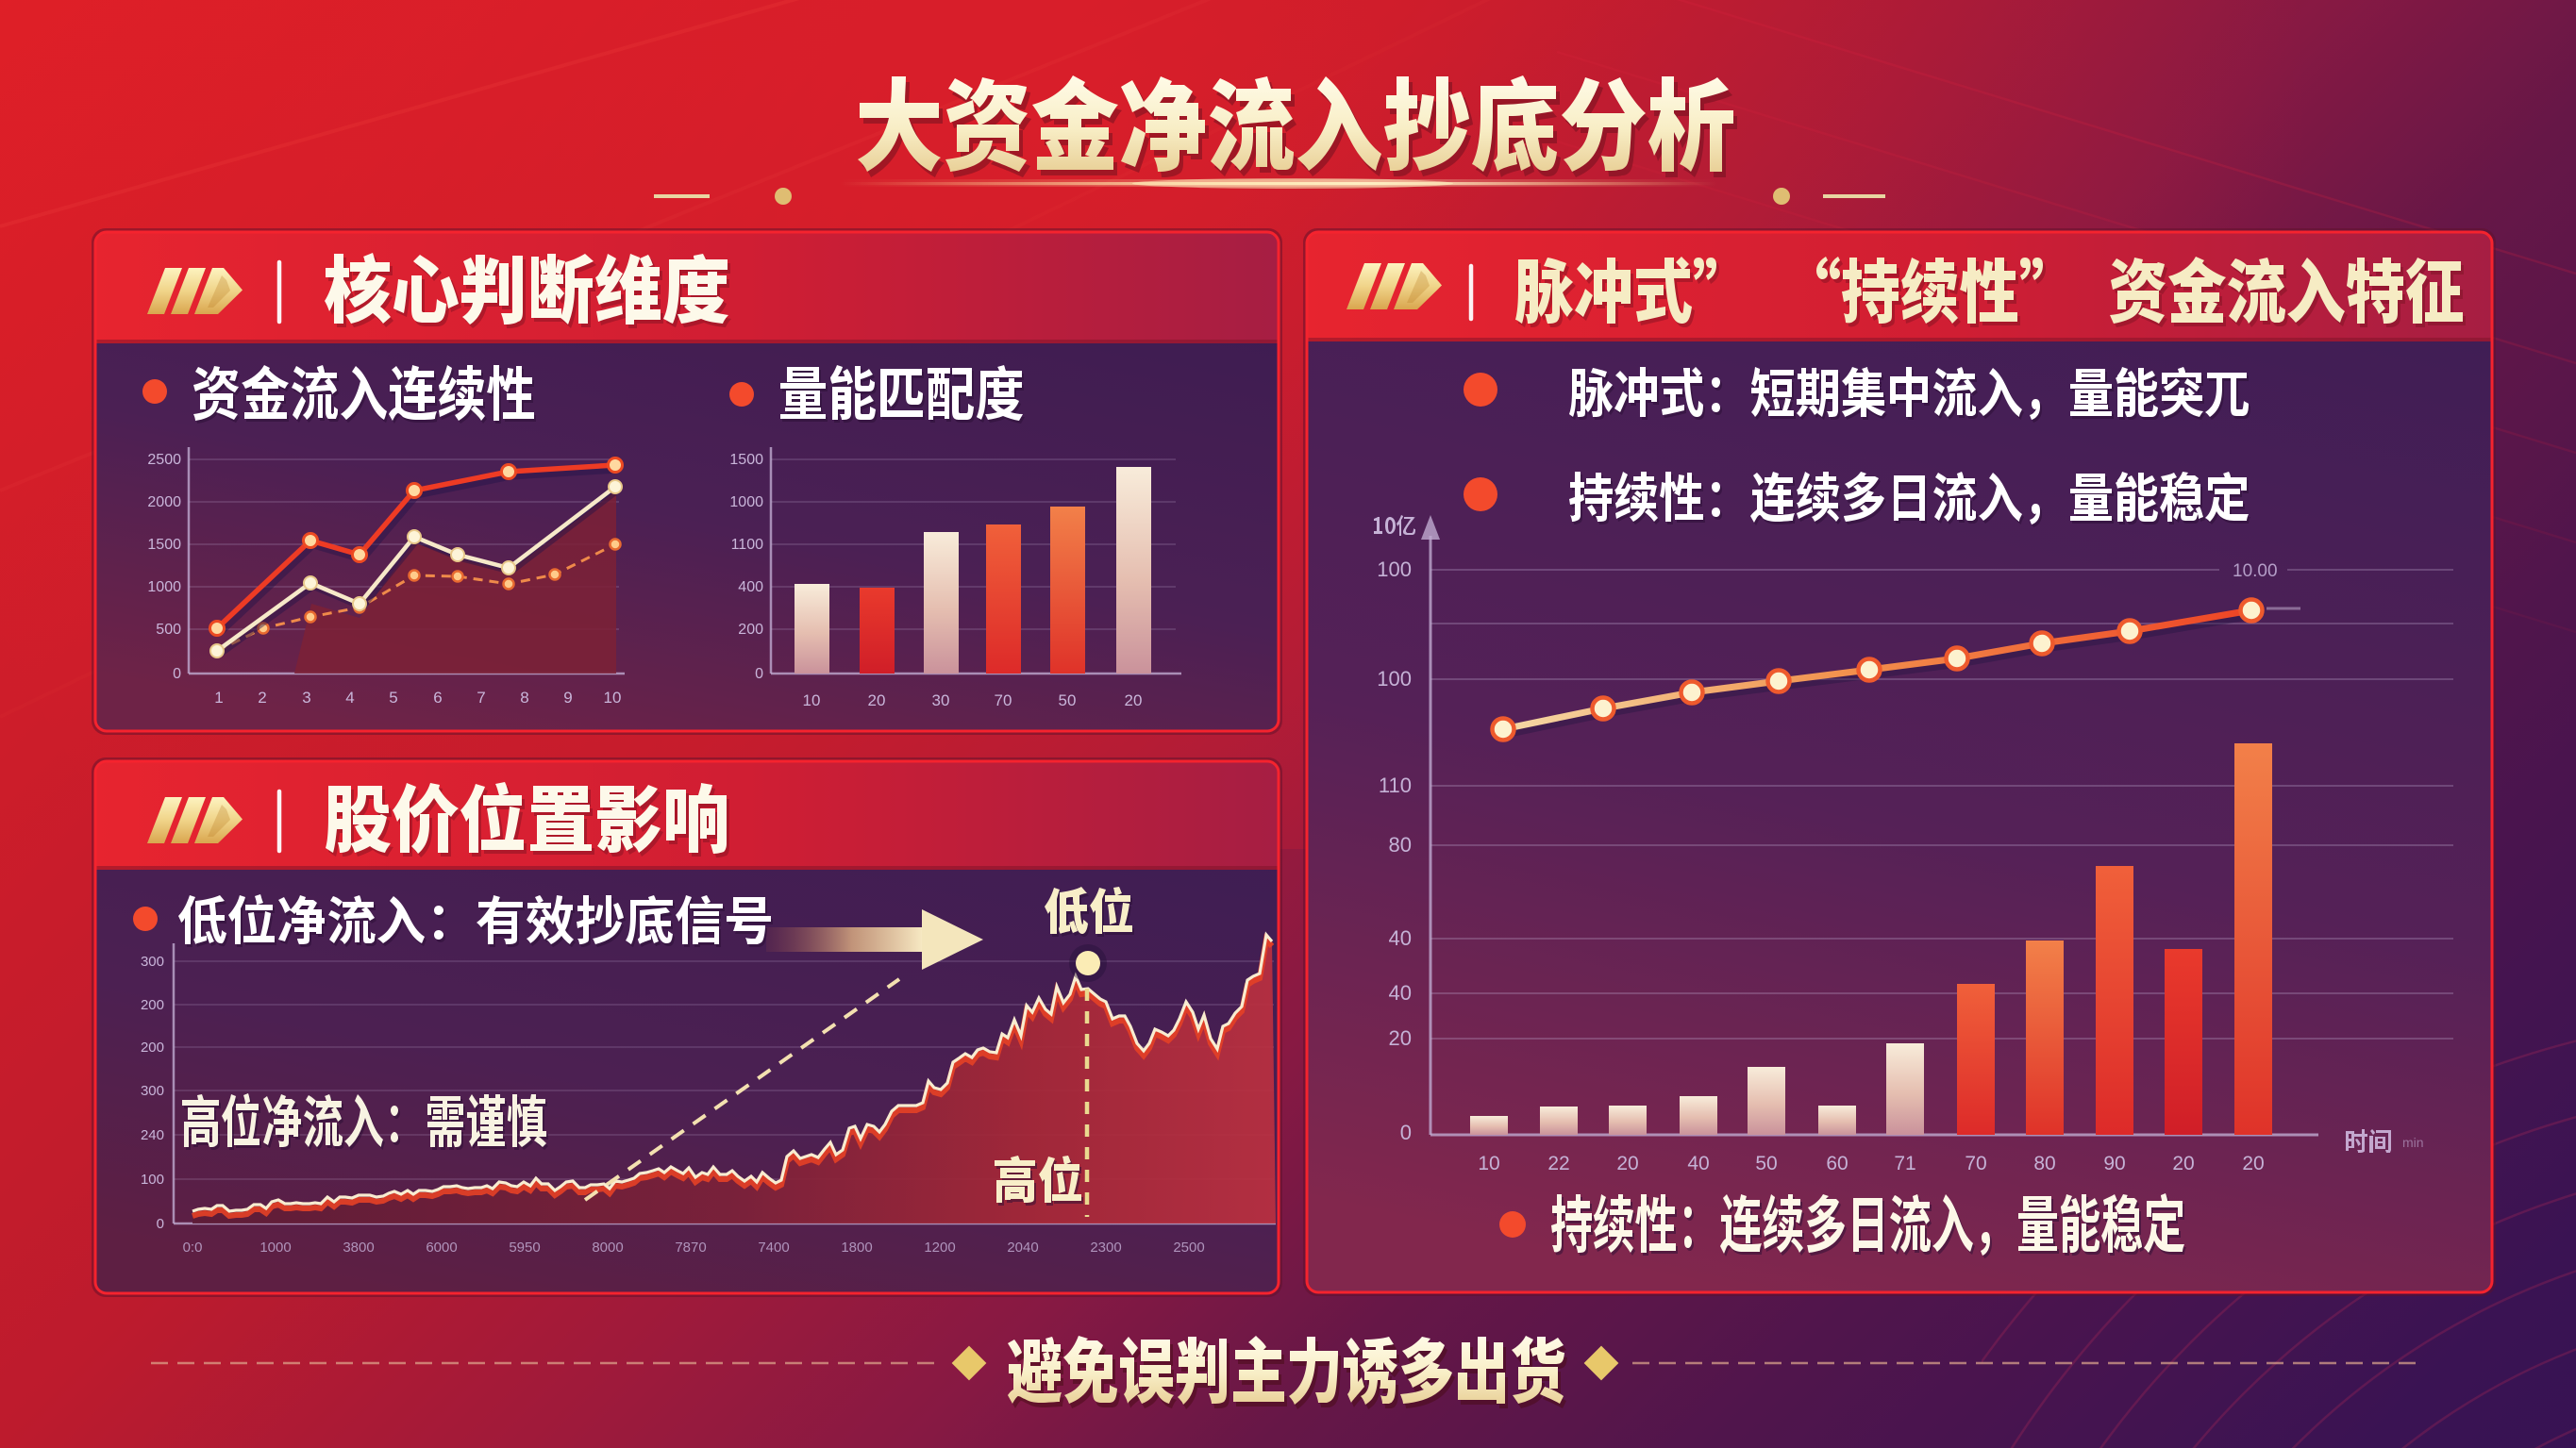 This screenshot has width=2576, height=1448. Describe the element at coordinates (2255, 571) in the screenshot. I see `svg-text: 10.00` at that location.